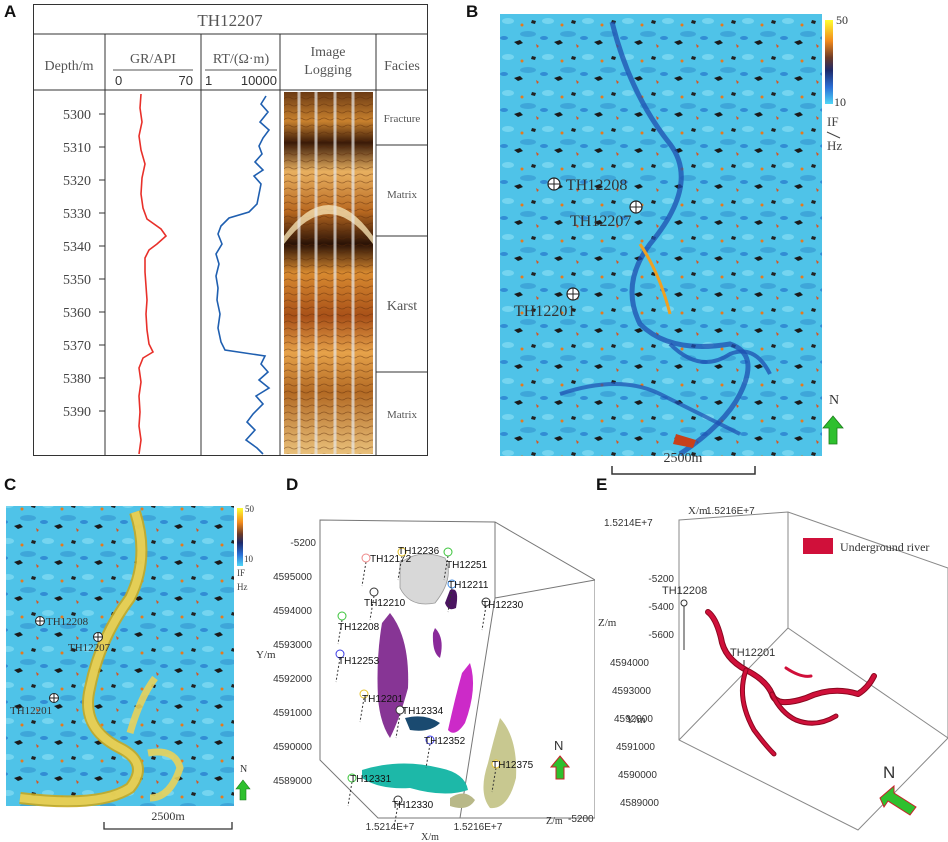  I want to click on well-marker-d: TH12208, so click(358, 628).